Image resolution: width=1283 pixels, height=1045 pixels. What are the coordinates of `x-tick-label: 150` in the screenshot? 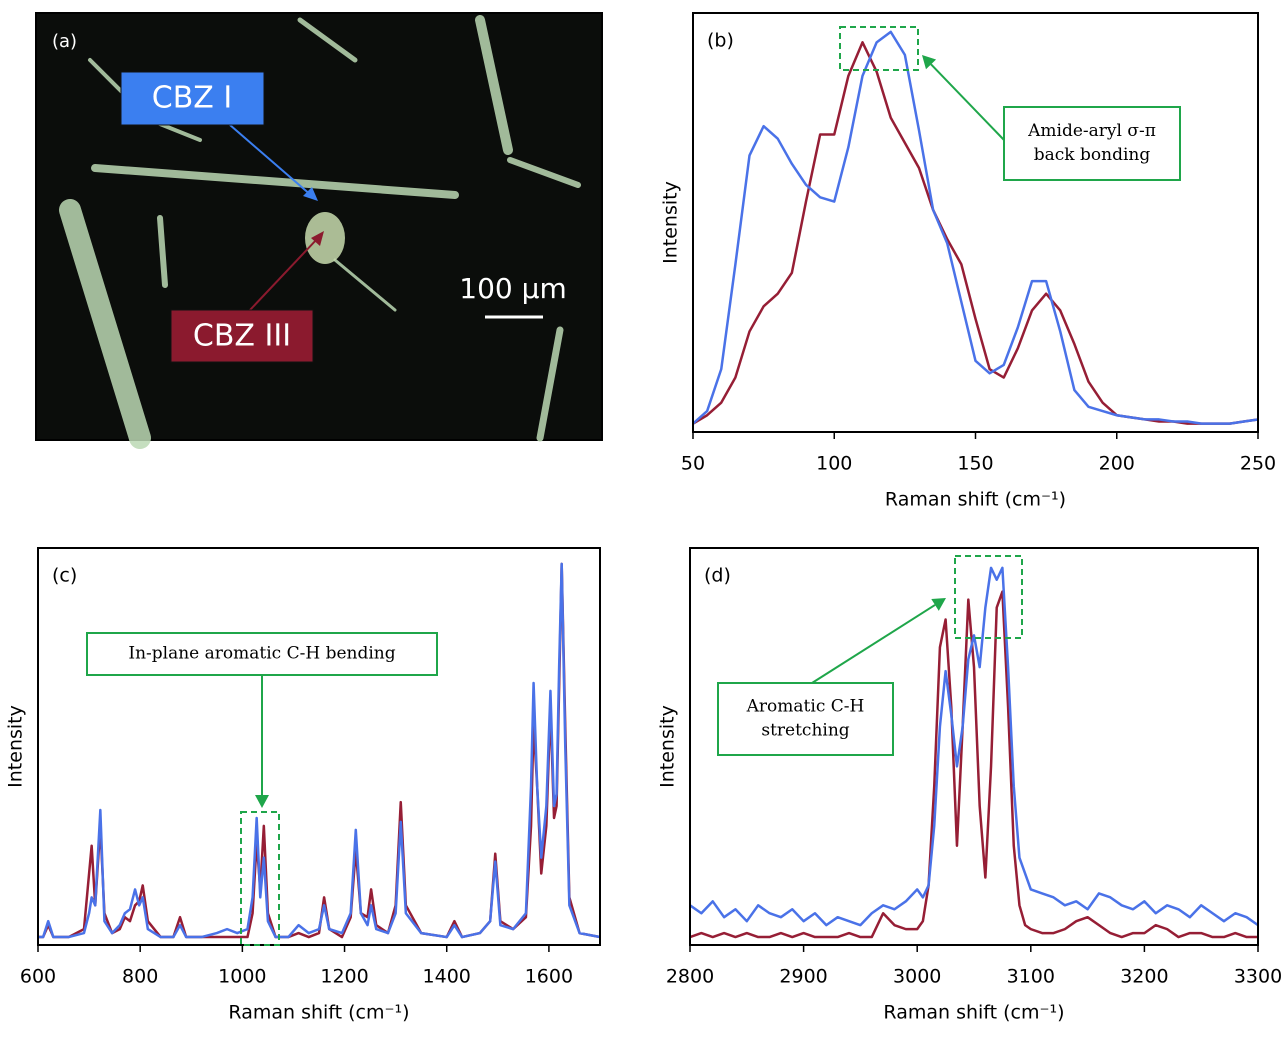 It's located at (975, 464).